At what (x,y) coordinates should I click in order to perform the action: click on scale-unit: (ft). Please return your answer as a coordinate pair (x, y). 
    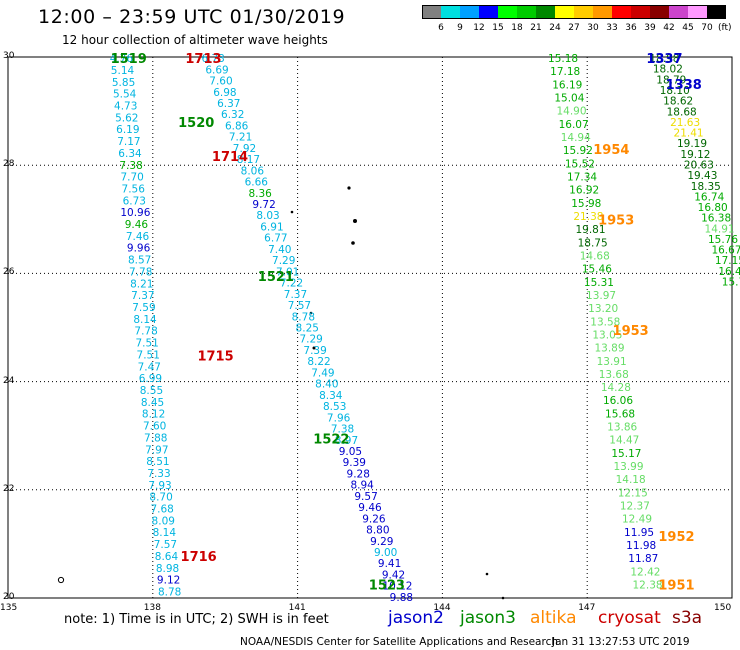
    Looking at the image, I should click on (725, 28).